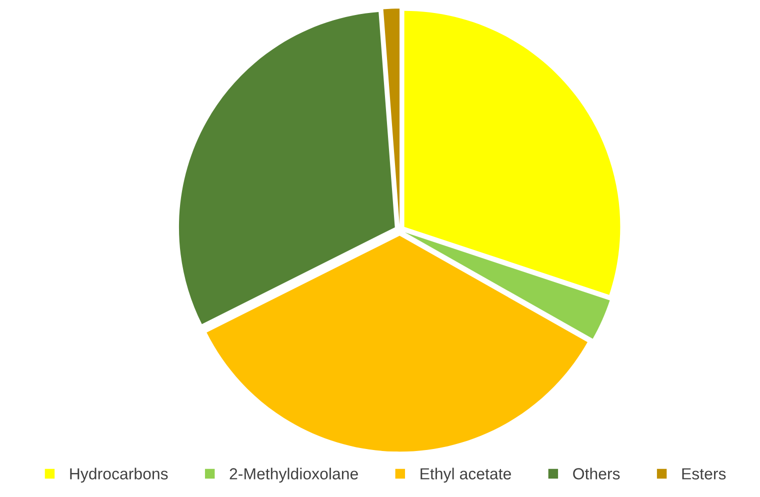  Describe the element at coordinates (596, 474) in the screenshot. I see `legend-label: Others` at that location.